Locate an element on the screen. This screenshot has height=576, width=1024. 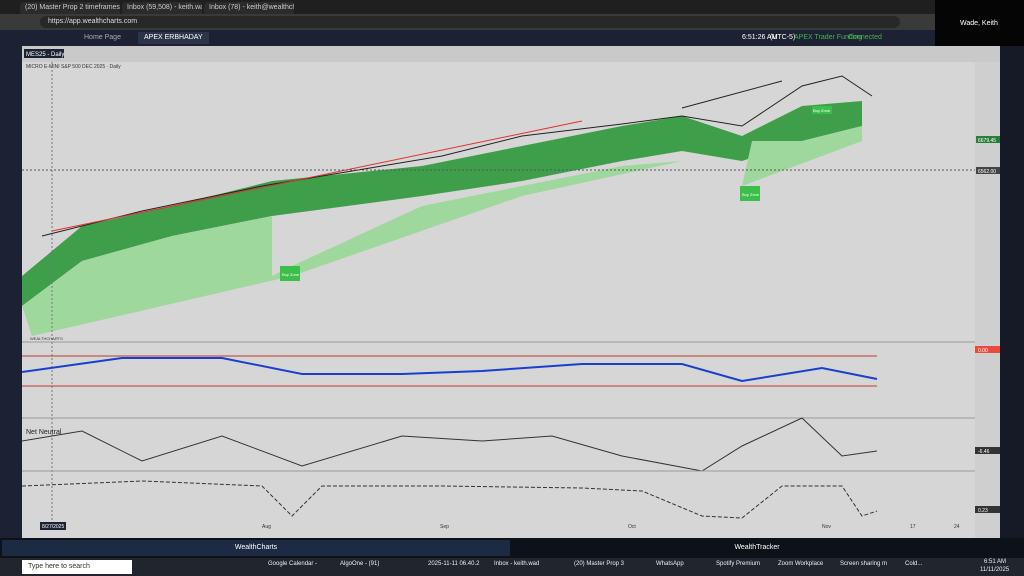
video-name: Wade, Keith is located at coordinates (979, 23).